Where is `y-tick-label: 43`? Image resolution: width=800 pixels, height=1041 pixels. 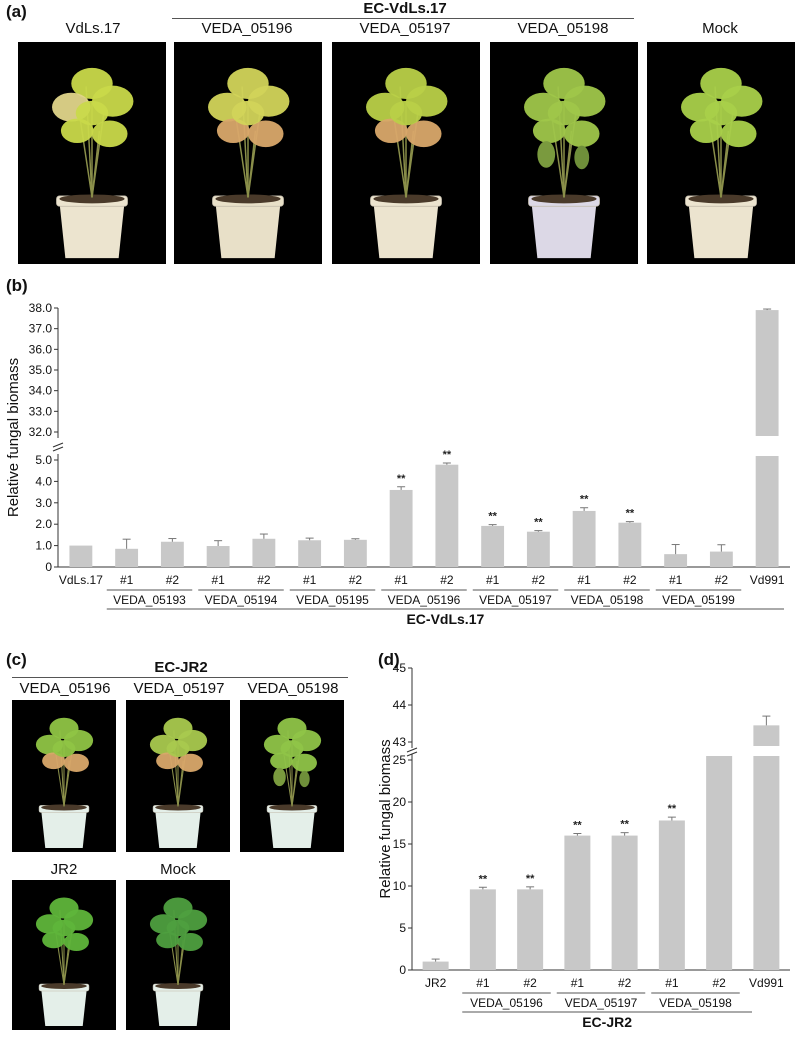
y-tick-label: 43 is located at coordinates (400, 742).